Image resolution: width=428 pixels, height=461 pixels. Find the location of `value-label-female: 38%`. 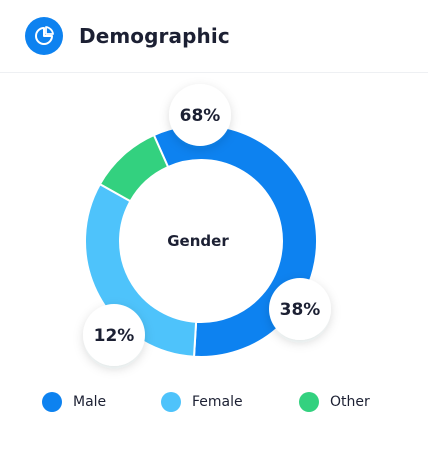

value-label-female: 38% is located at coordinates (300, 310).